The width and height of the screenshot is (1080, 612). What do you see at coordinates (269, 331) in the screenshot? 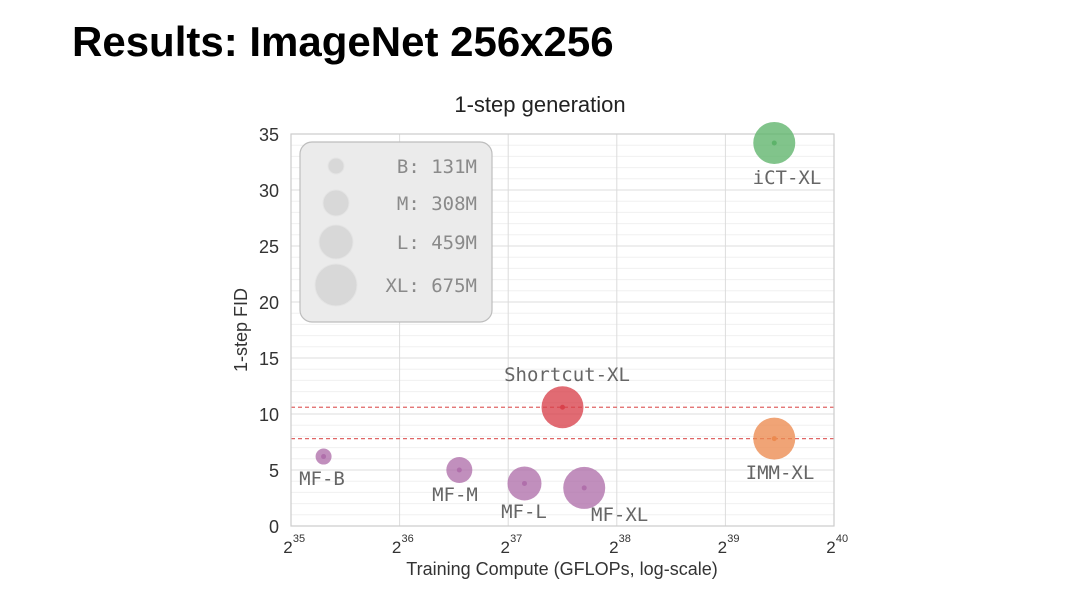
I see `y-tick-labels: 0 5 10 15 20 25 30 35` at bounding box center [269, 331].